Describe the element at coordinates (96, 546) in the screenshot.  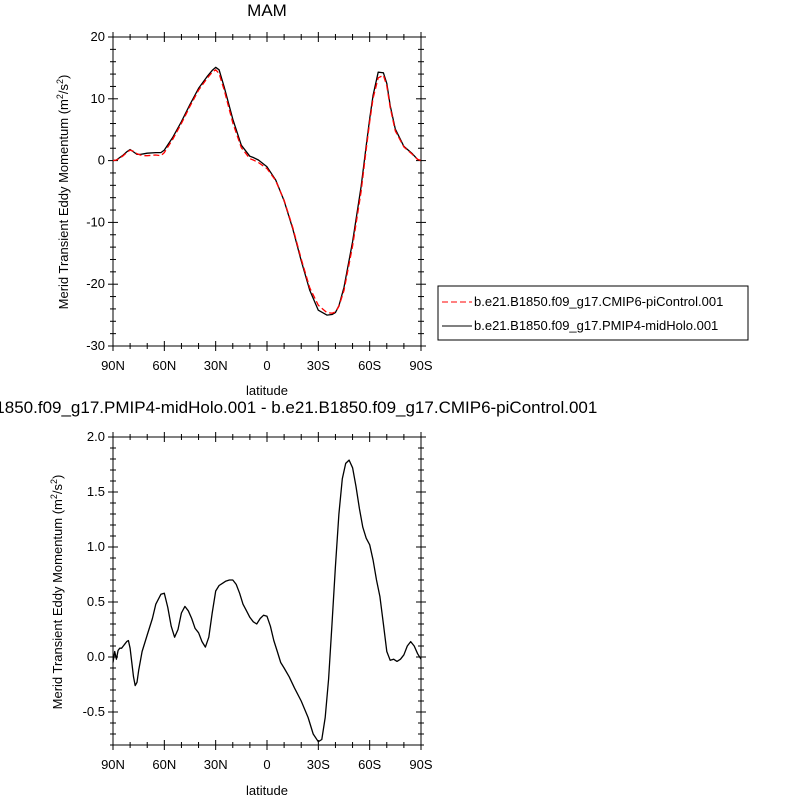
I see `y-tick-label: 1.0` at that location.